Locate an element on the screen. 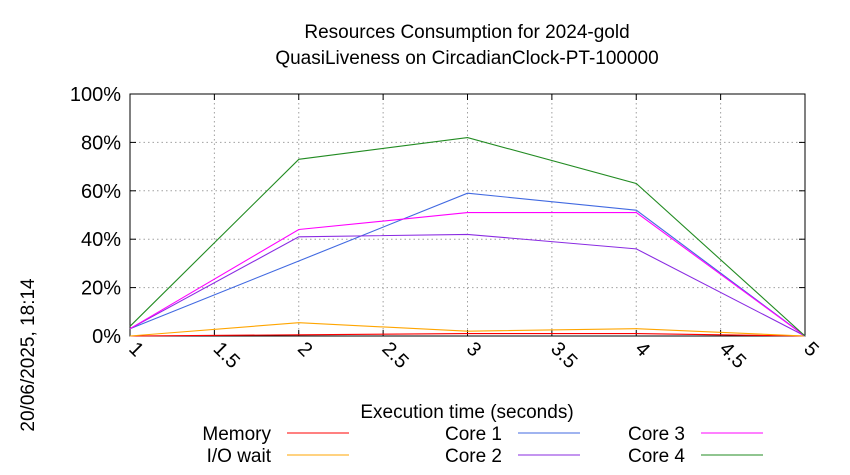 Image resolution: width=850 pixels, height=475 pixels. y-tick-label: 60% is located at coordinates (101, 192).